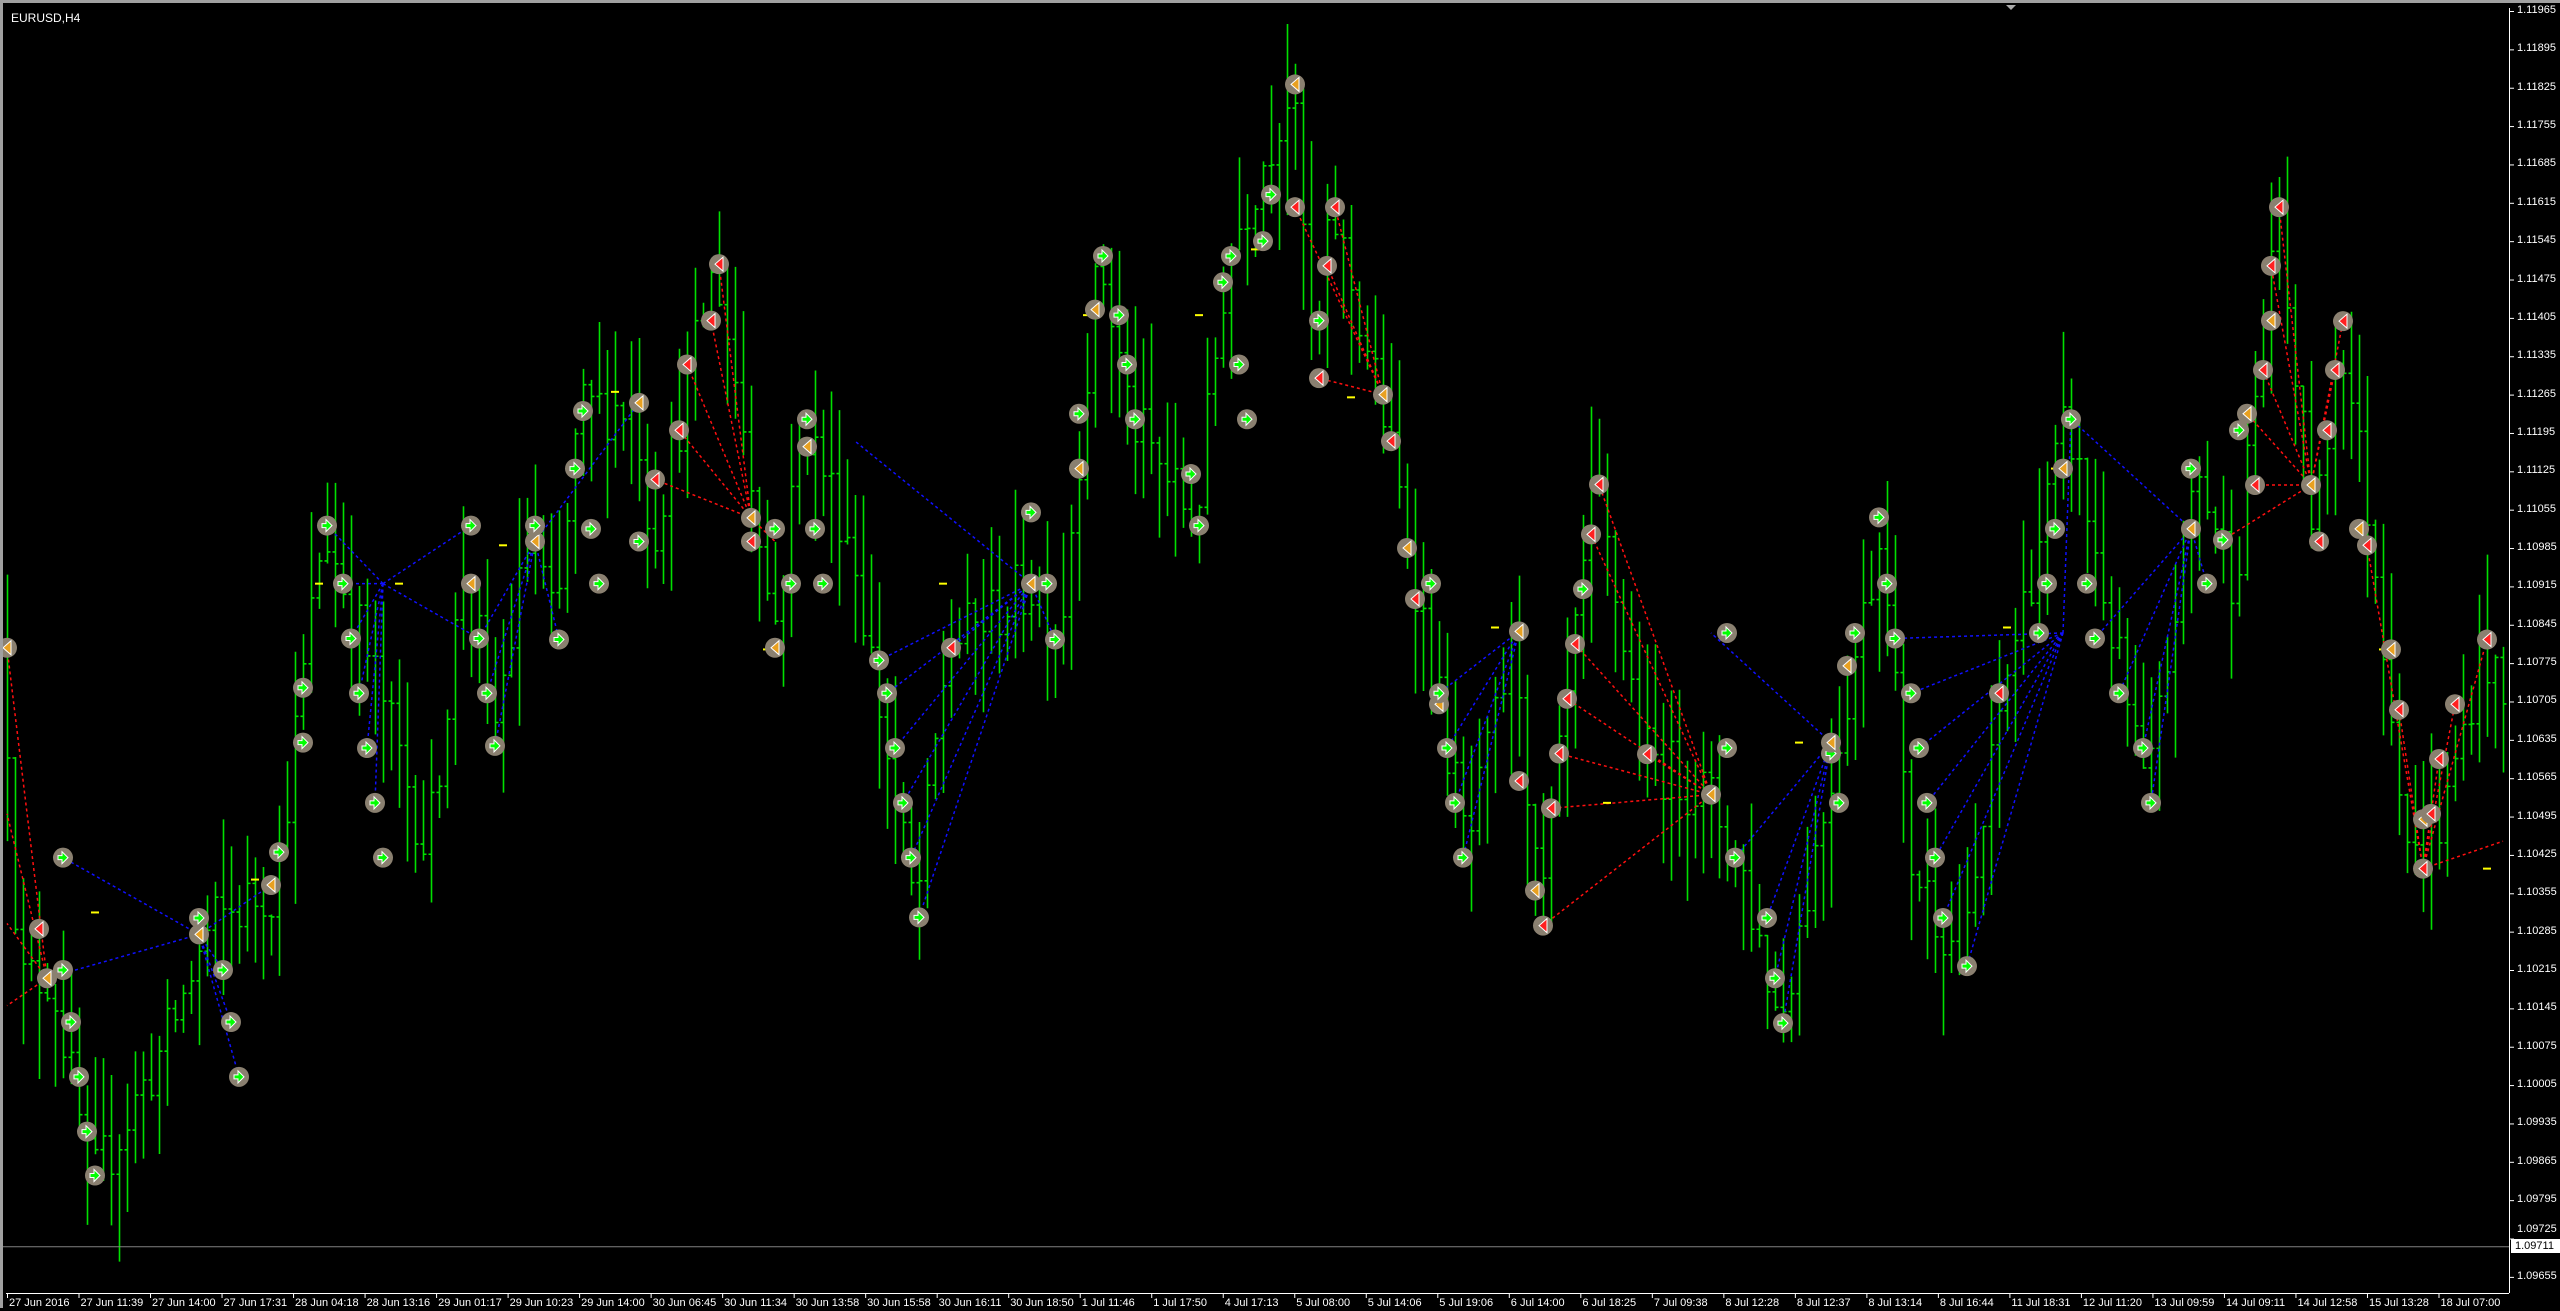 This screenshot has width=2560, height=1311. What do you see at coordinates (2537, 623) in the screenshot?
I see `price-tick-label: 1.10845` at bounding box center [2537, 623].